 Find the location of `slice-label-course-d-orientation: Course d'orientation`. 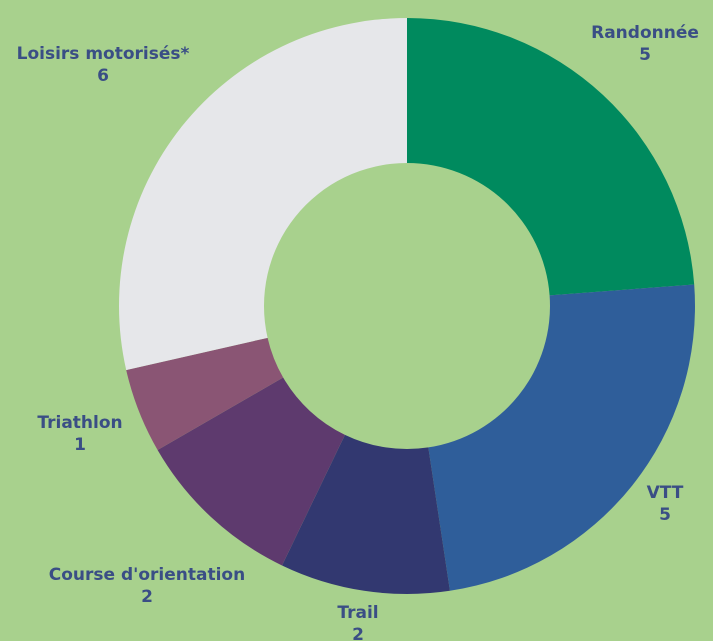

slice-label-course-d-orientation: Course d'orientation is located at coordinates (147, 575).